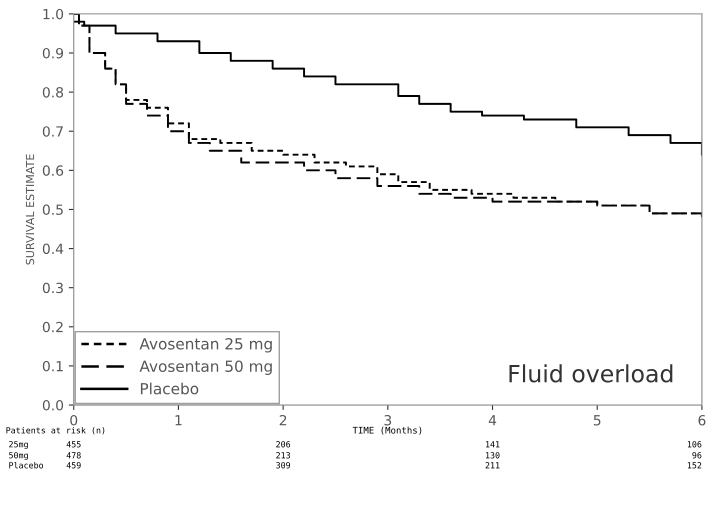  What do you see at coordinates (283, 444) in the screenshot?
I see `text: 206` at bounding box center [283, 444].